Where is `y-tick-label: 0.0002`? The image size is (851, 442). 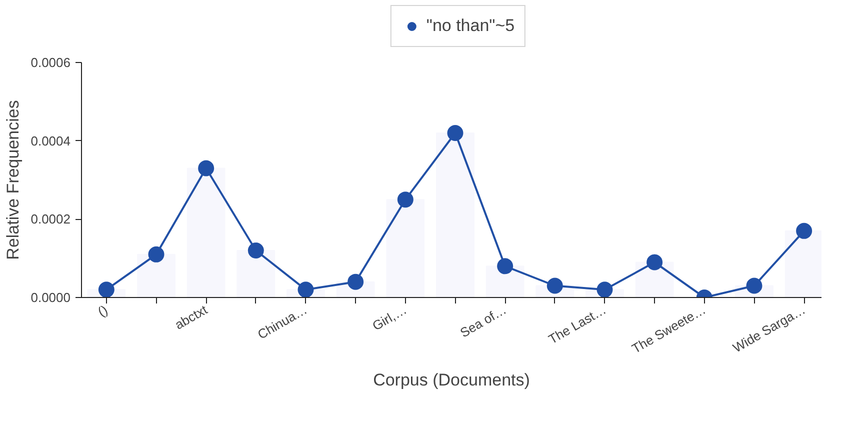
y-tick-label: 0.0002 is located at coordinates (50, 219).